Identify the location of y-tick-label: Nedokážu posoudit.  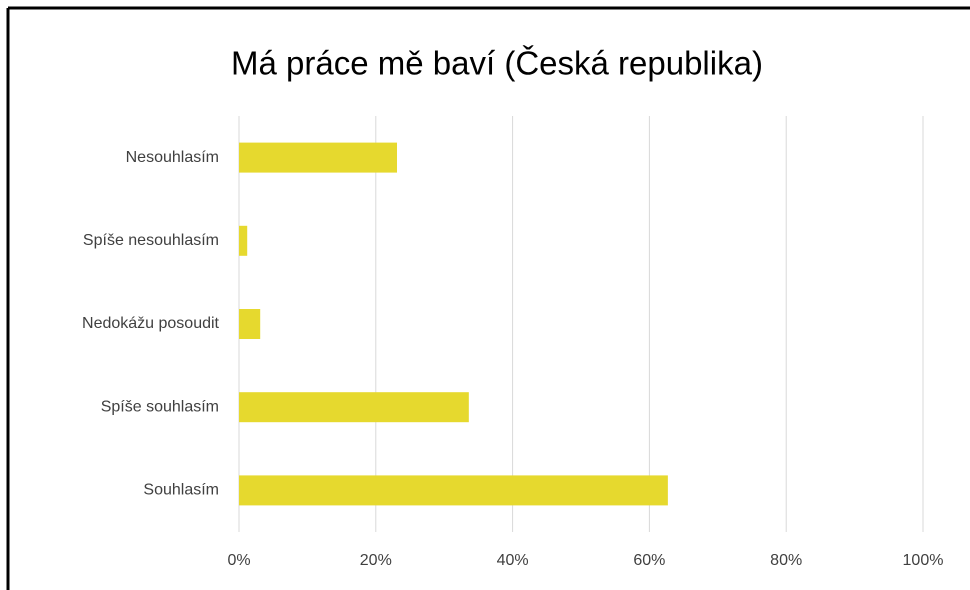
(151, 323).